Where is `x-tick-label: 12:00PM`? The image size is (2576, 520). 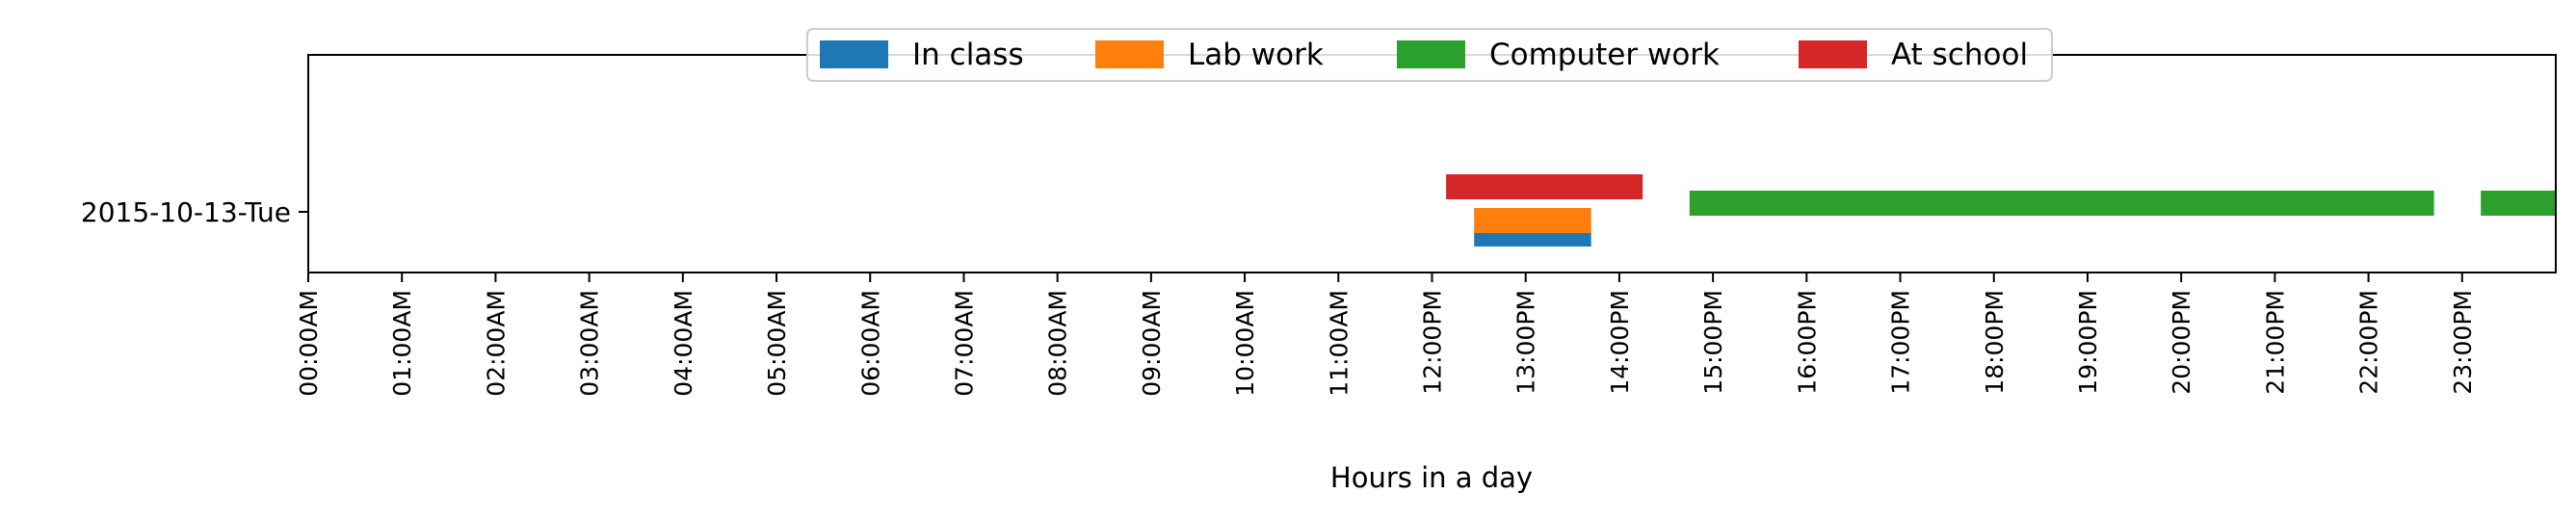
x-tick-label: 12:00PM is located at coordinates (1433, 342).